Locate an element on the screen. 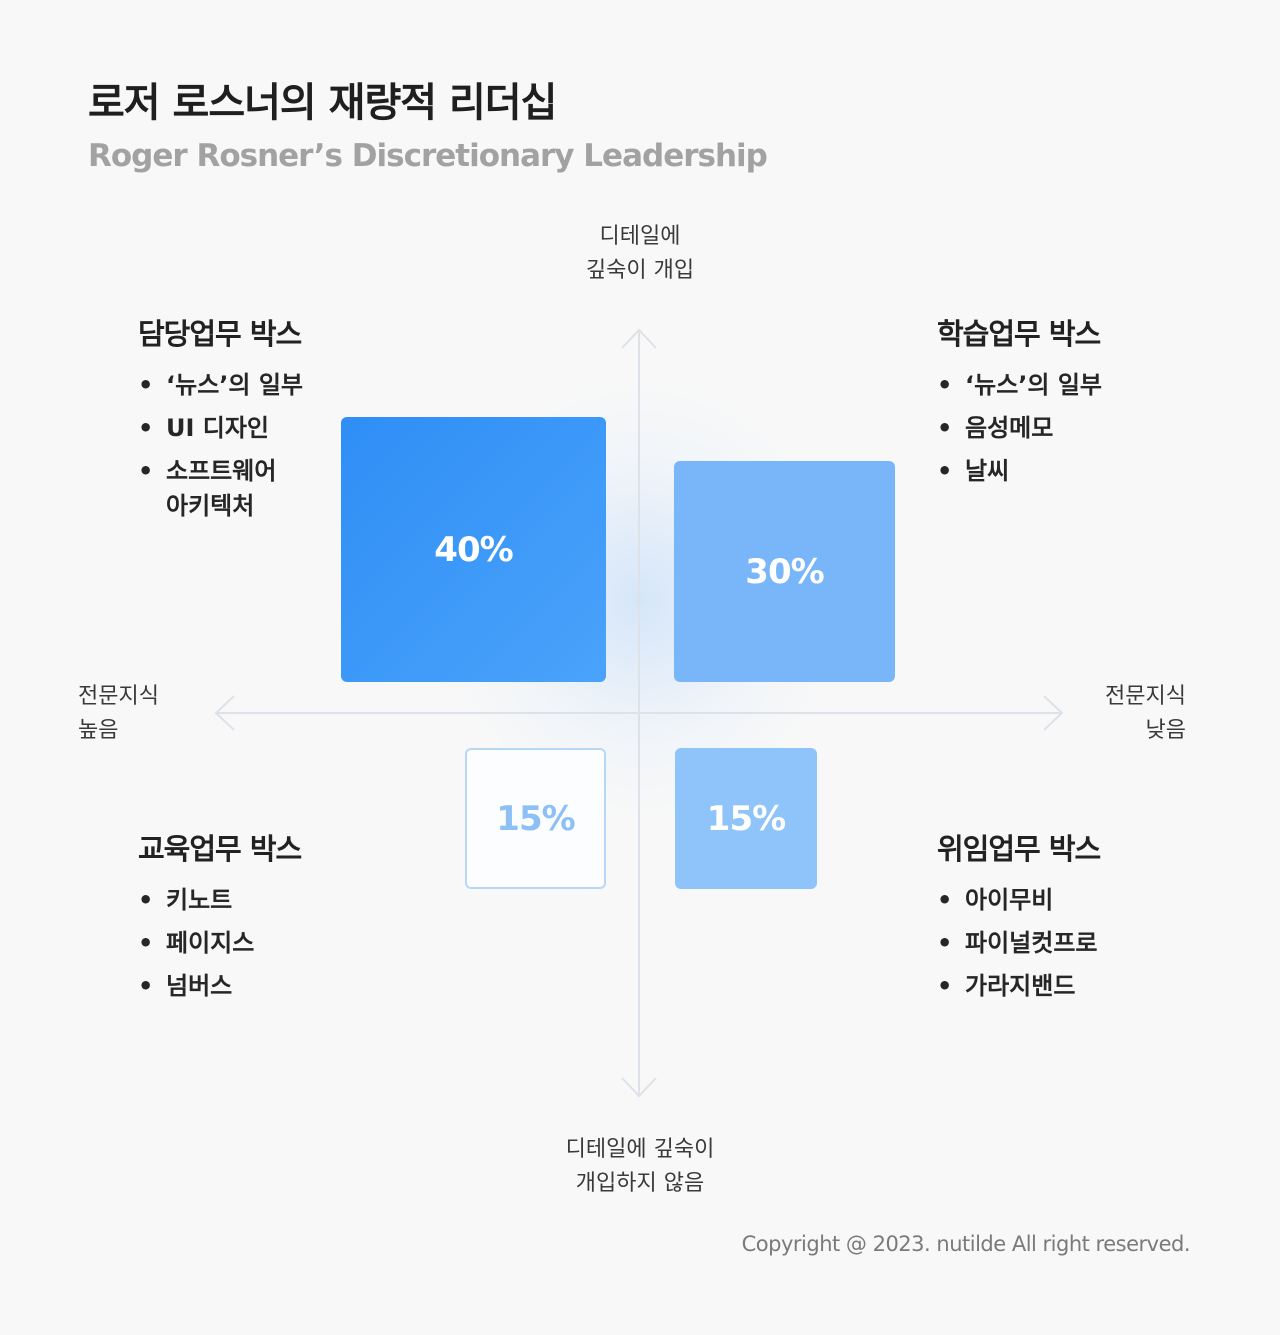  page-subtitle: Roger Rosner’s Discretionary Leadership is located at coordinates (428, 156).